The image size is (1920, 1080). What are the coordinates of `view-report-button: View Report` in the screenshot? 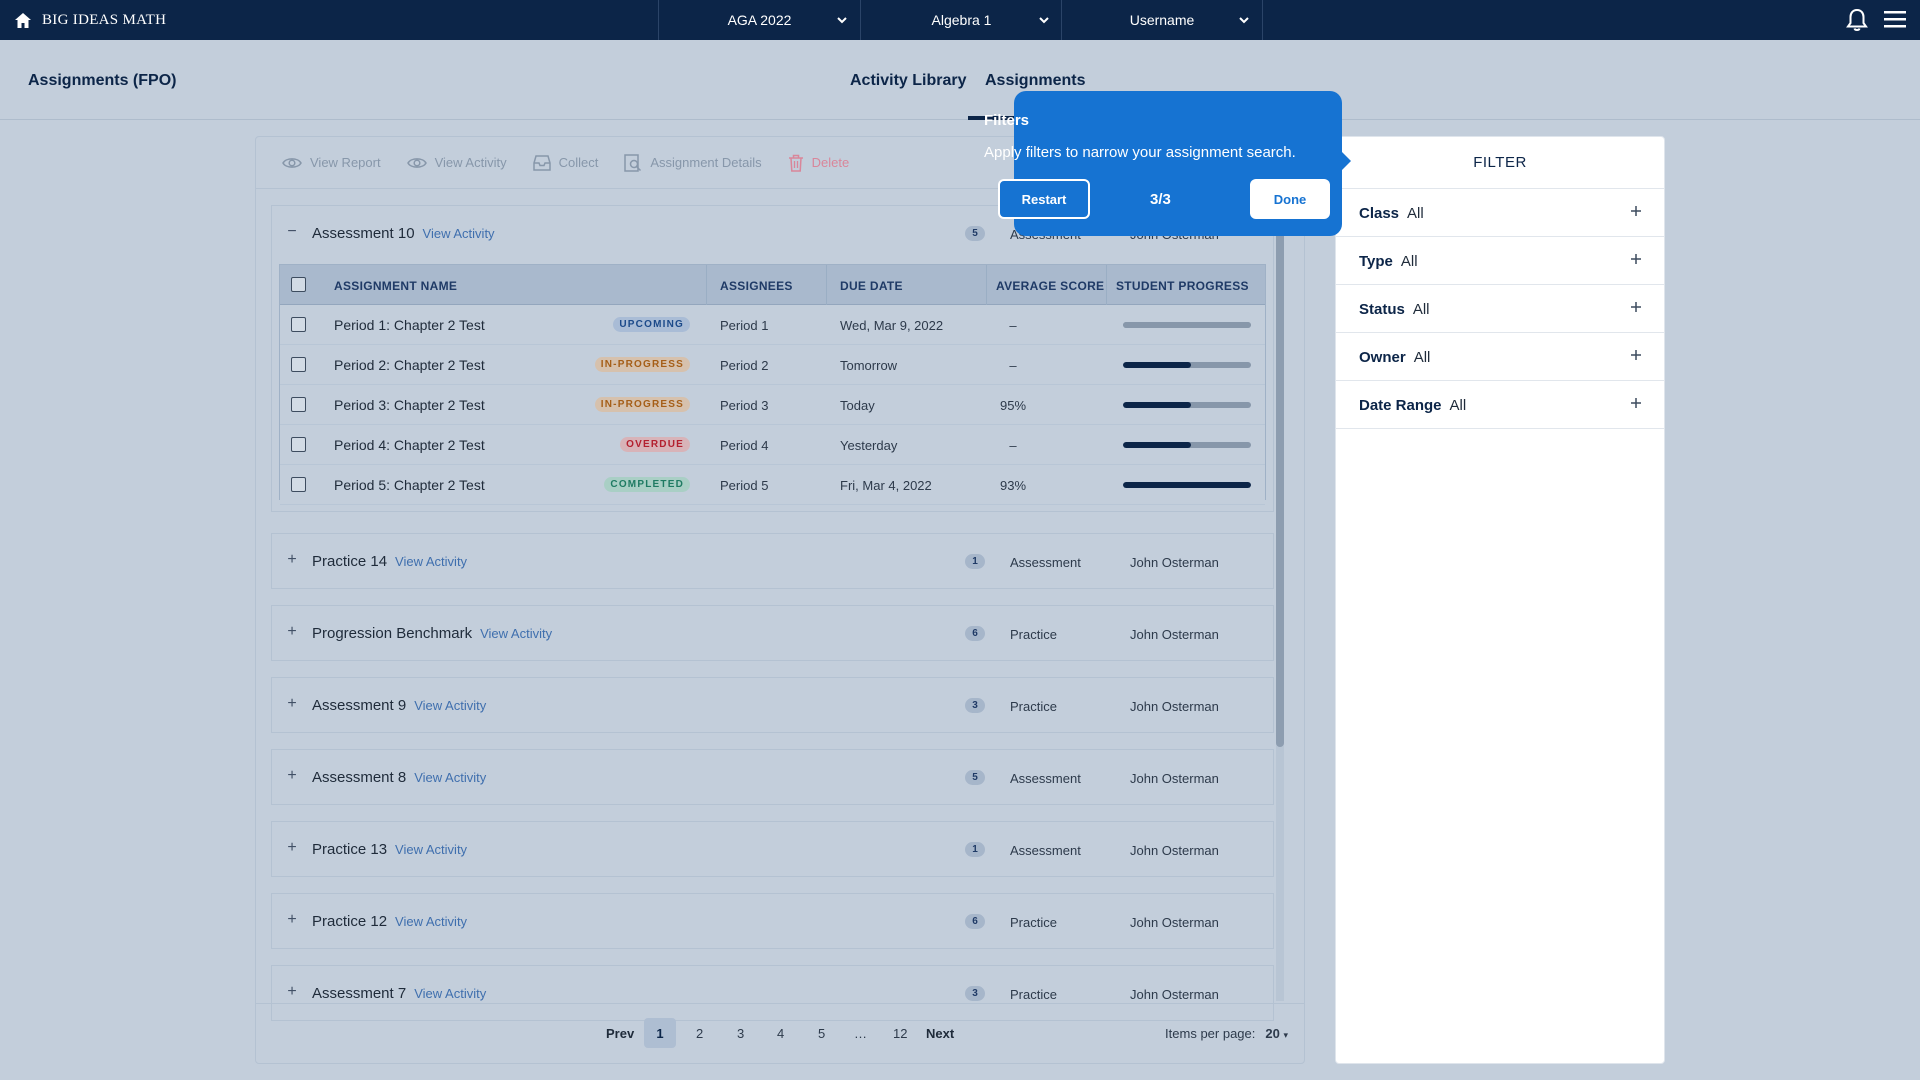 It's located at (331, 162).